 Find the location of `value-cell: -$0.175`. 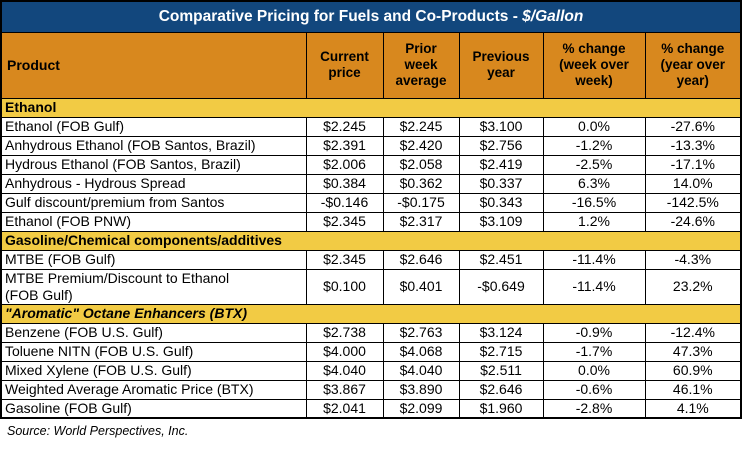

value-cell: -$0.175 is located at coordinates (421, 202).